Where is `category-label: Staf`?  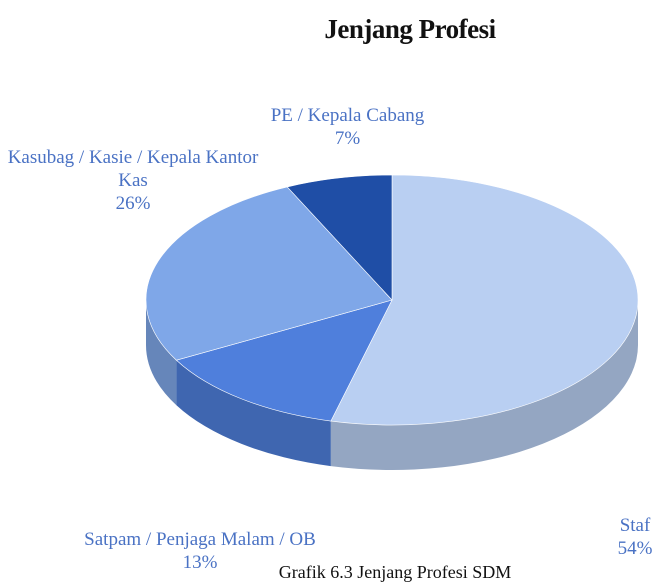 category-label: Staf is located at coordinates (635, 525).